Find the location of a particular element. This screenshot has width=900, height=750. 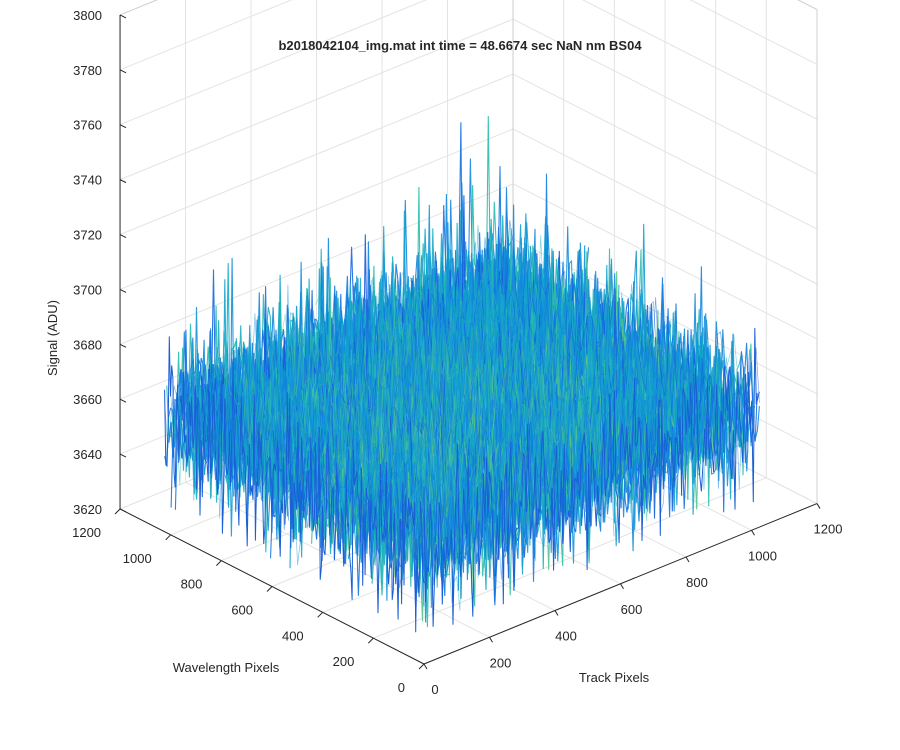

z-tick-label: 3720 is located at coordinates (87, 235).